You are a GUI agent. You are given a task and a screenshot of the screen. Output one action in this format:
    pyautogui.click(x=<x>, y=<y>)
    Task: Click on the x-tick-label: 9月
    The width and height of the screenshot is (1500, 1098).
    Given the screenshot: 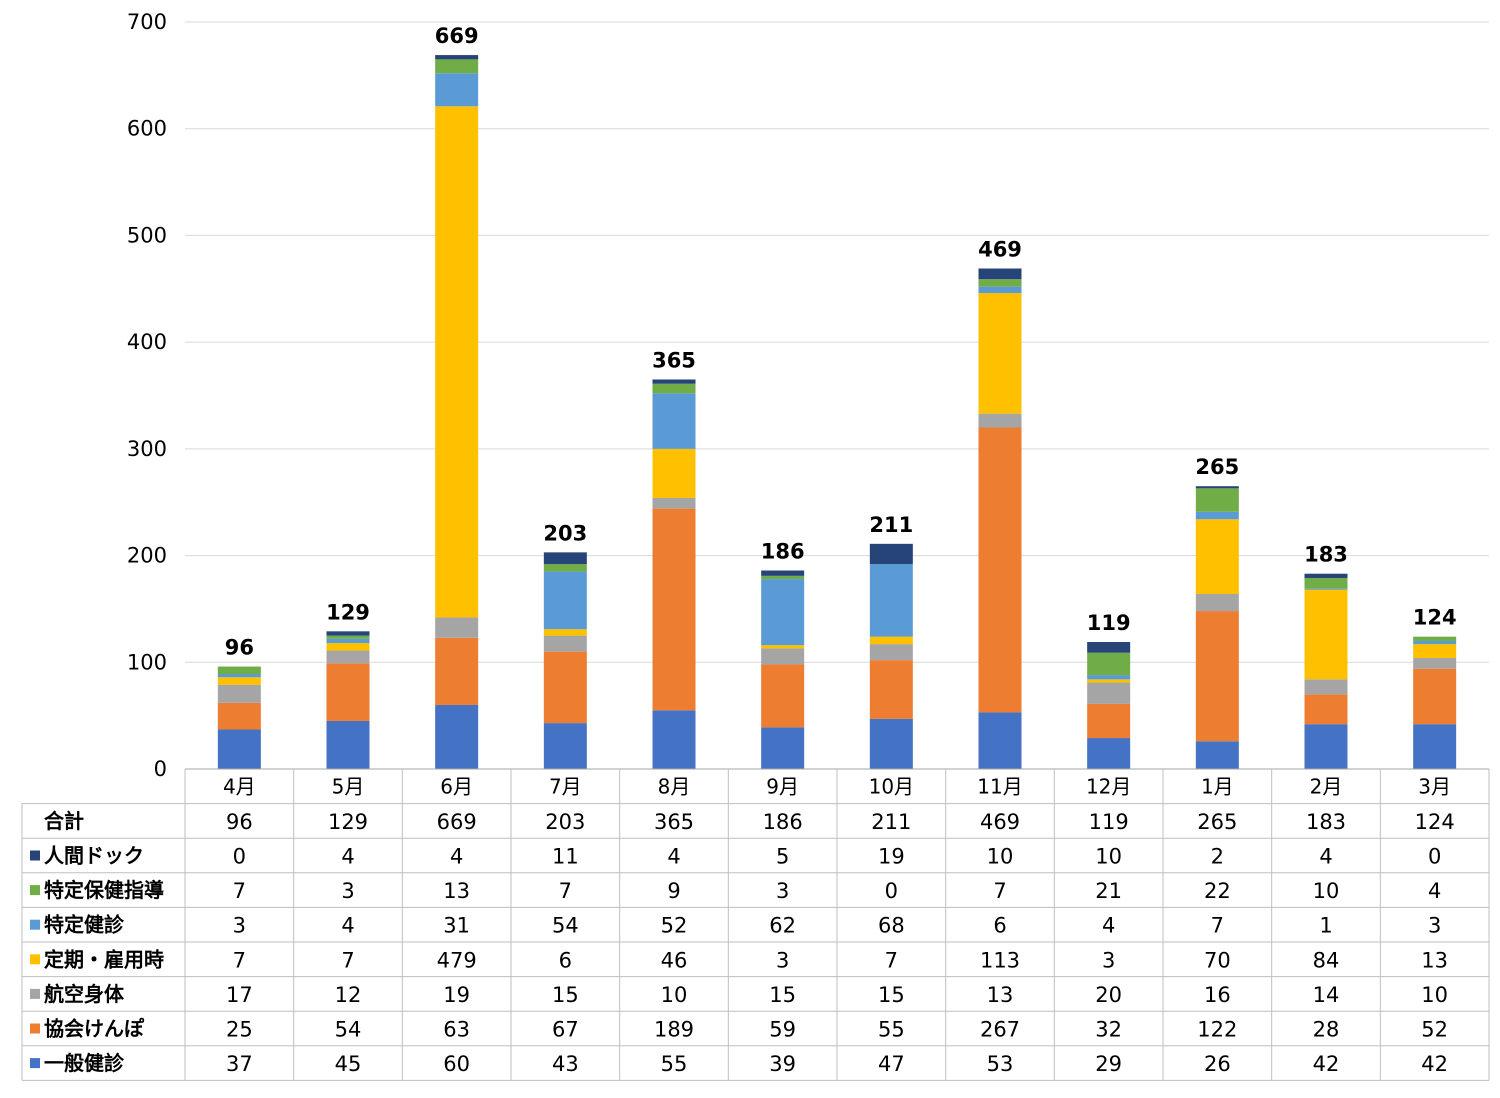 What is the action you would take?
    pyautogui.click(x=782, y=786)
    